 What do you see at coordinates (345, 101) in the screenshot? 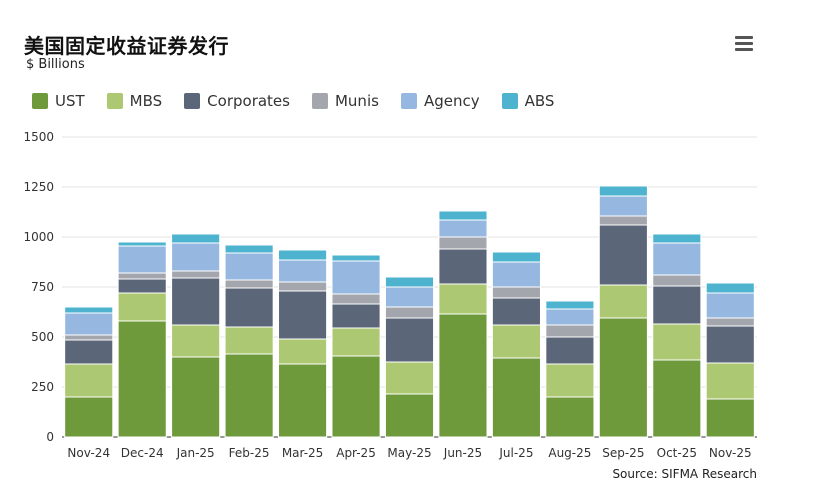
I see `legend-item-munis: Munis` at bounding box center [345, 101].